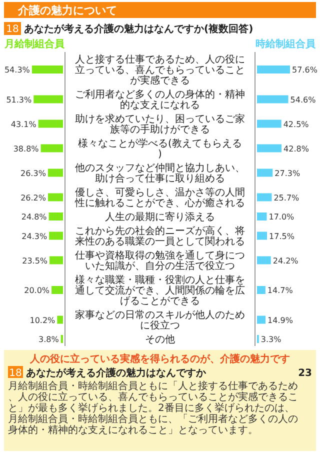 This screenshot has height=453, width=320. Describe the element at coordinates (116, 373) in the screenshot. I see `text: あなたが考える介護の魅力はなんですか` at that location.